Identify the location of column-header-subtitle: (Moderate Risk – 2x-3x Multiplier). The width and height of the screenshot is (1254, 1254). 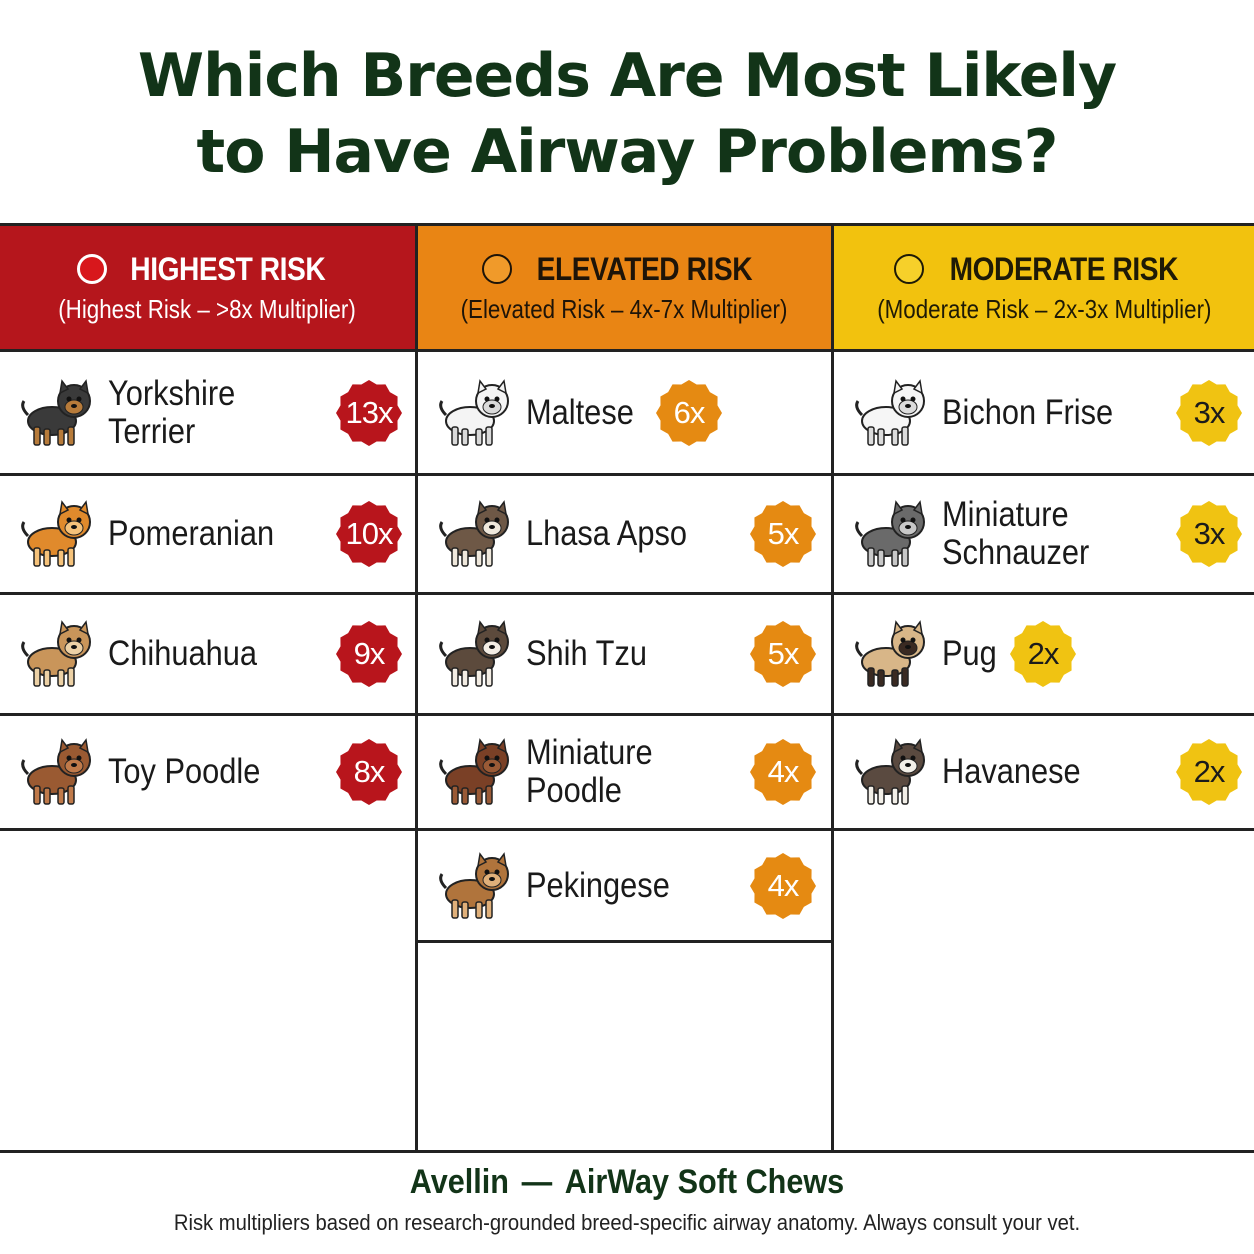
(1044, 308).